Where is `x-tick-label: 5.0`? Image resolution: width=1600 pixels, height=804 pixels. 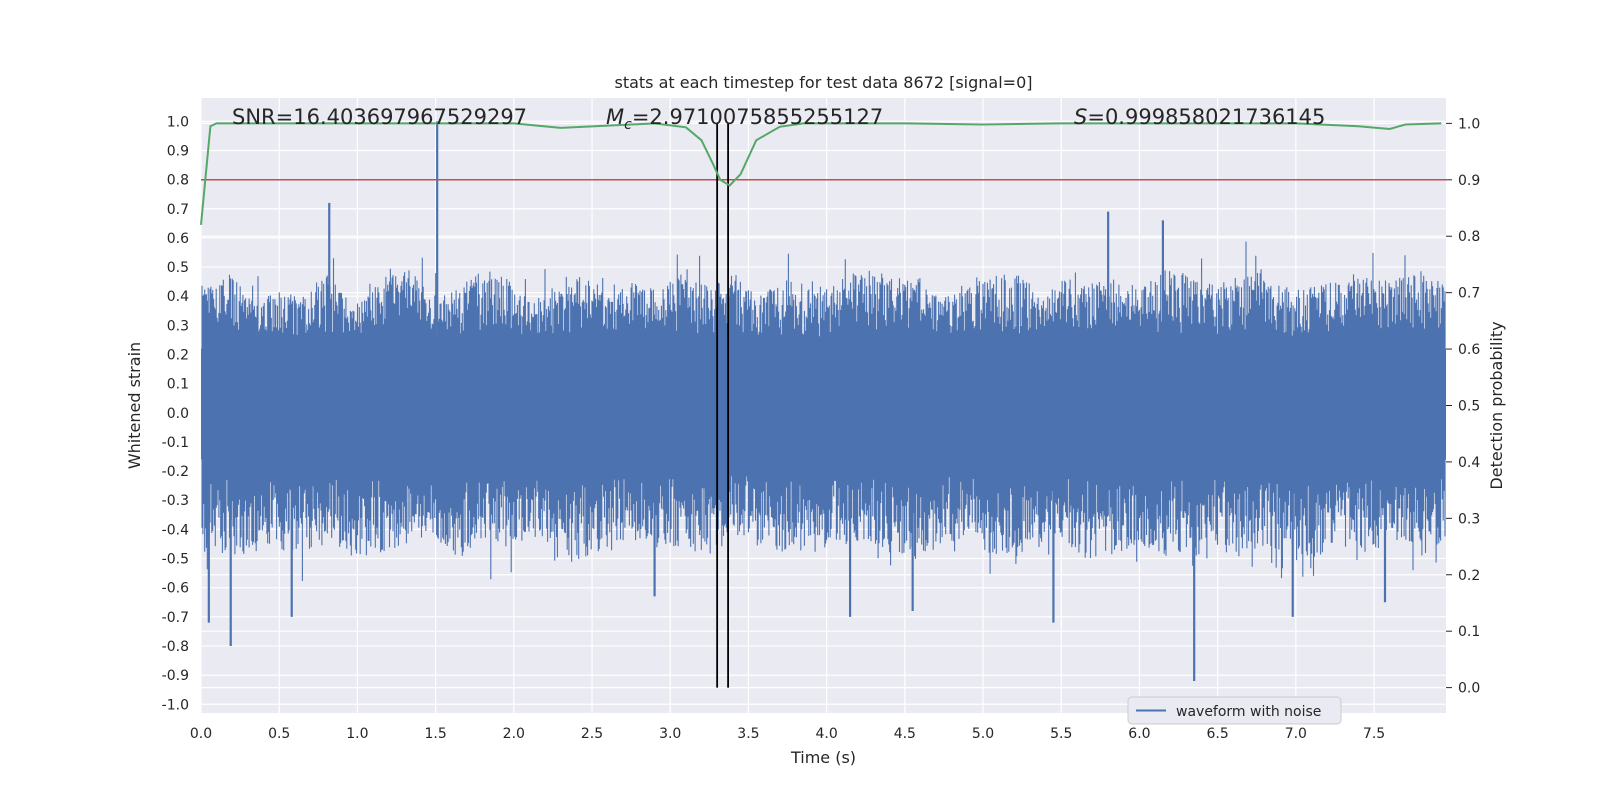 x-tick-label: 5.0 is located at coordinates (983, 734).